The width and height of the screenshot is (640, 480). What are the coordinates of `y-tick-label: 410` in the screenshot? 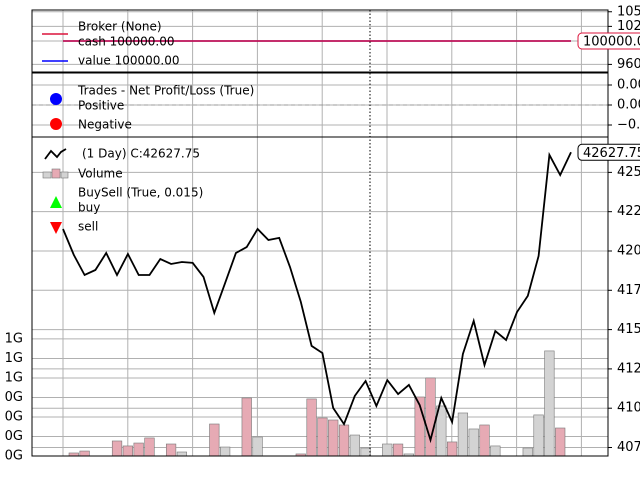 It's located at (628, 408).